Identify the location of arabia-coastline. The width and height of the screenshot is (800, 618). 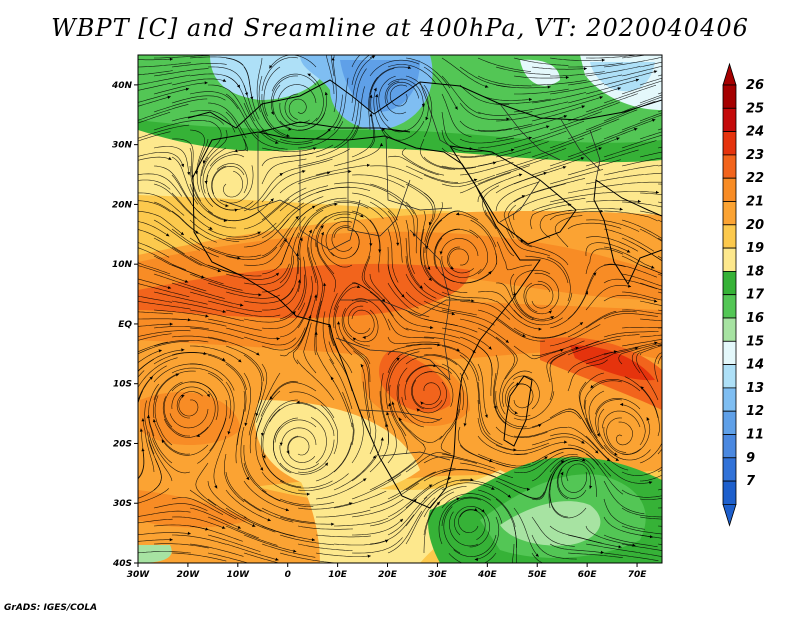
(512, 195).